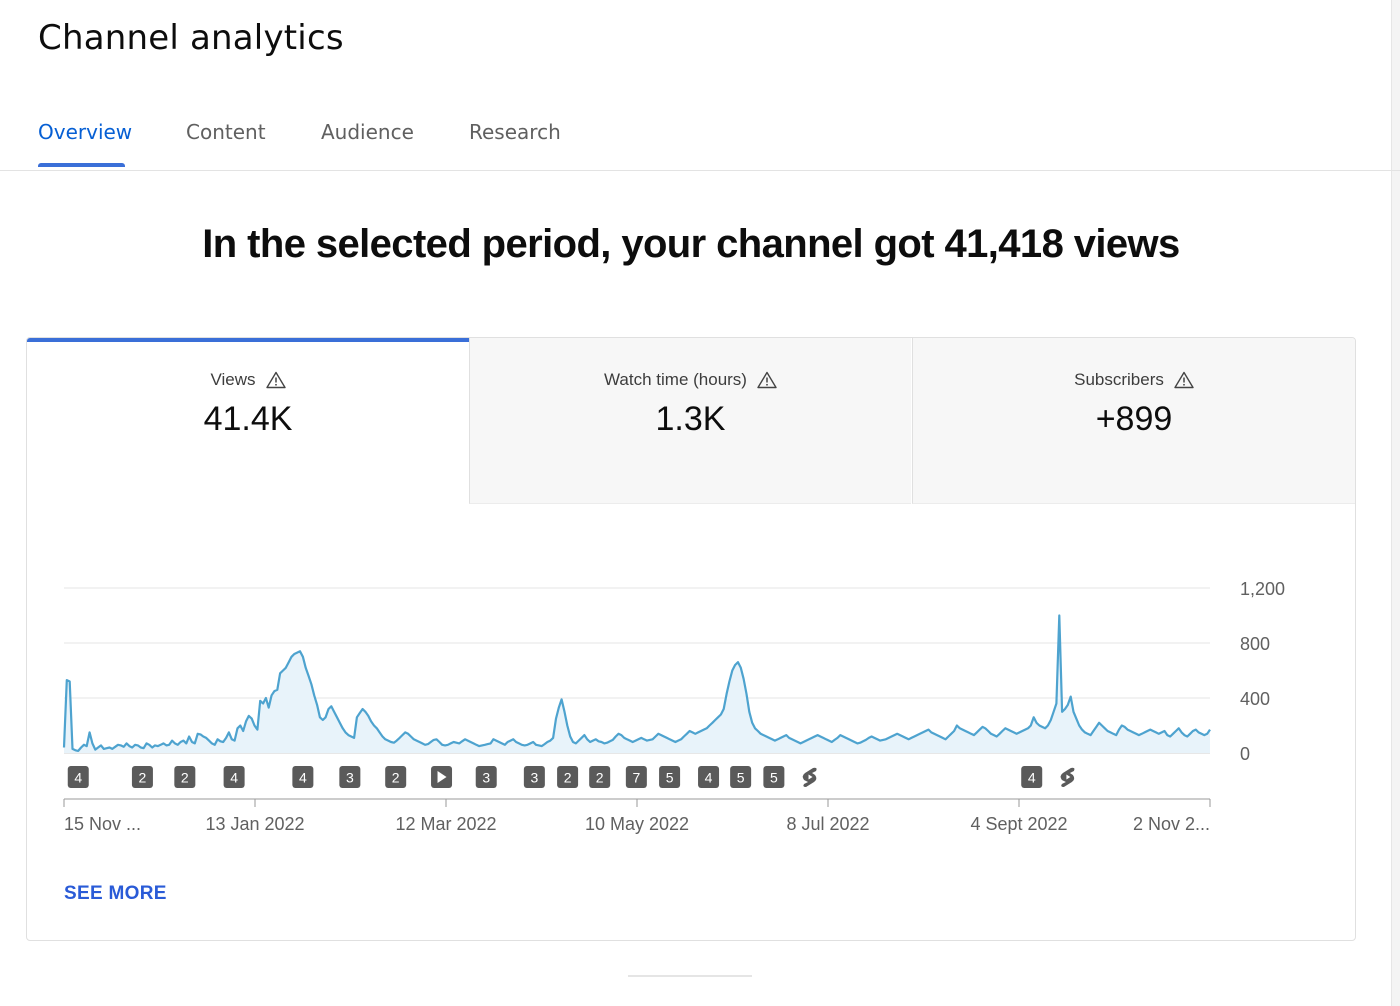 The image size is (1400, 1006). Describe the element at coordinates (515, 132) in the screenshot. I see `tab-research: Research` at that location.